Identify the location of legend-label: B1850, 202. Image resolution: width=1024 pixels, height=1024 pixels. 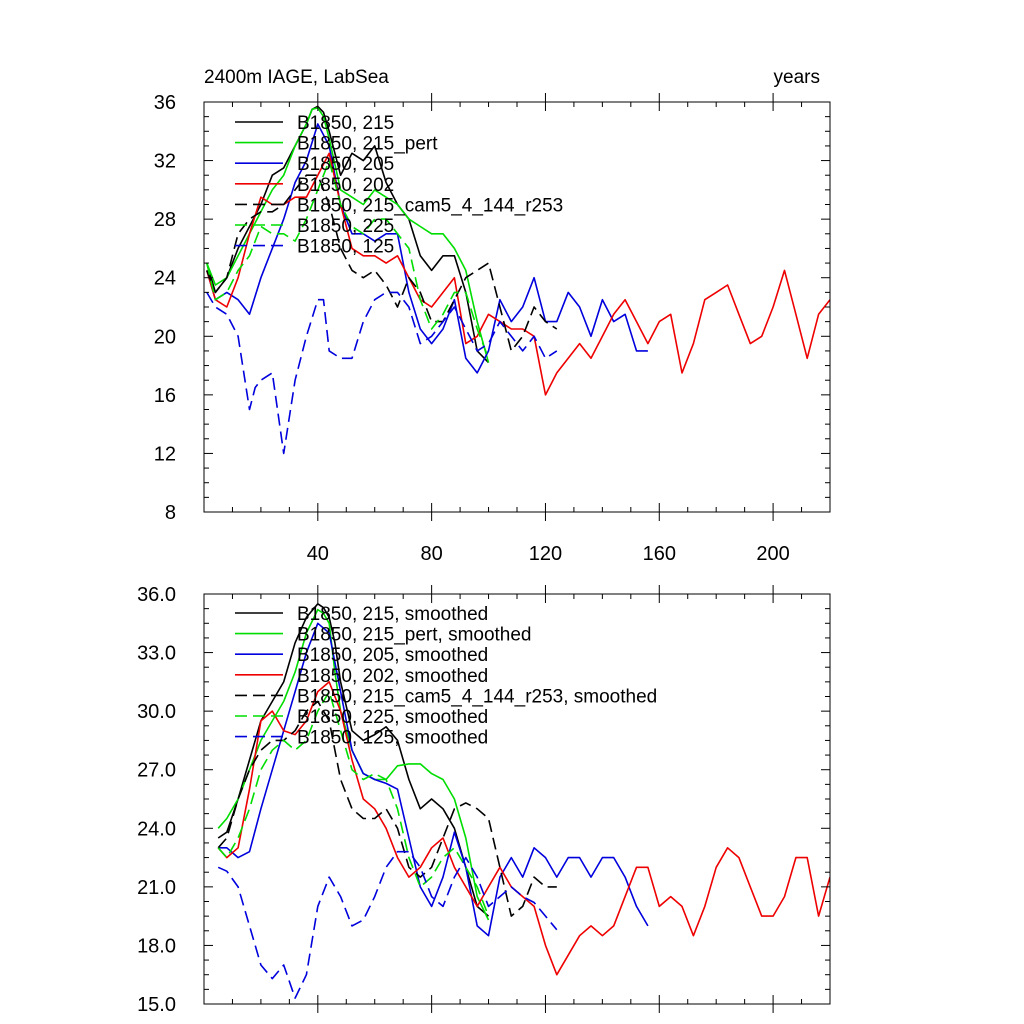
(345, 185).